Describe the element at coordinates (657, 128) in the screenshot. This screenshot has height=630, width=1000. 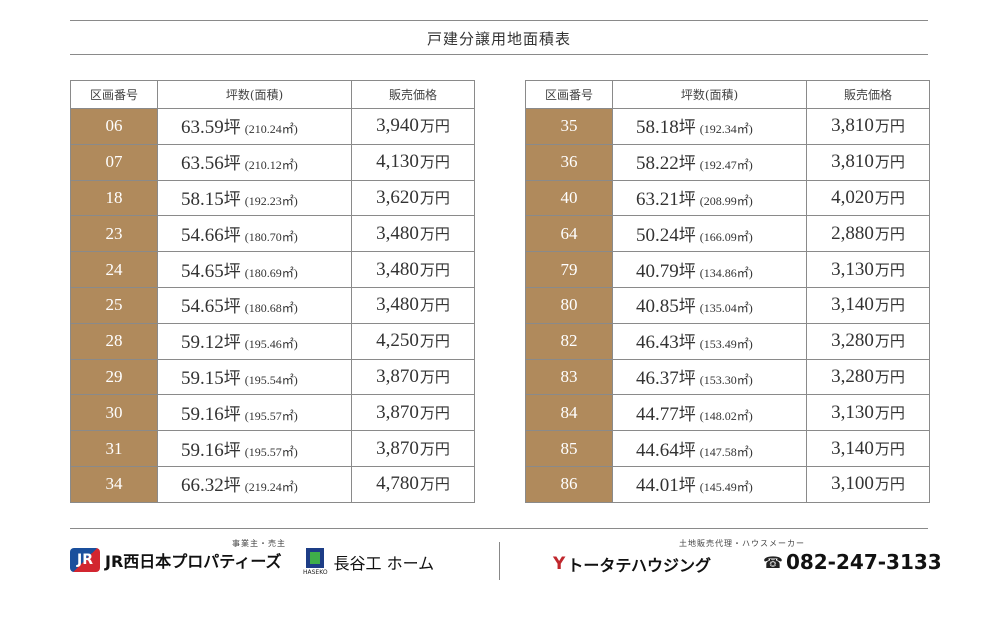
I see `area-tsubo-value: 58.18` at that location.